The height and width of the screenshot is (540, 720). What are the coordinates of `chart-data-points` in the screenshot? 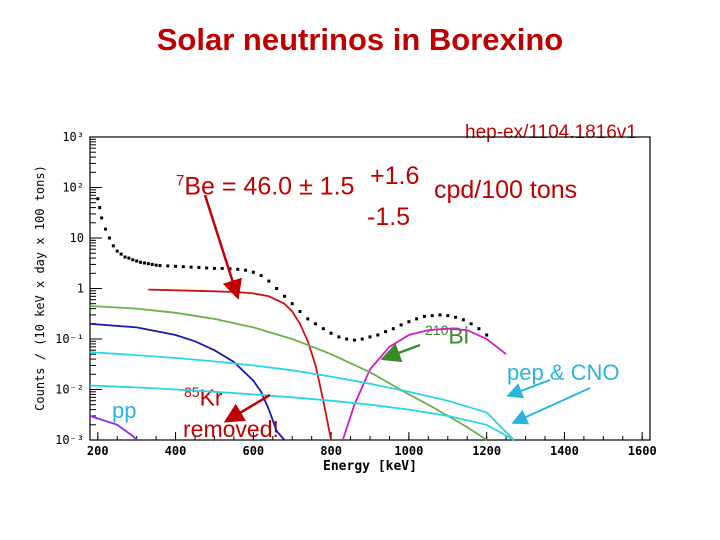 It's located at (292, 269).